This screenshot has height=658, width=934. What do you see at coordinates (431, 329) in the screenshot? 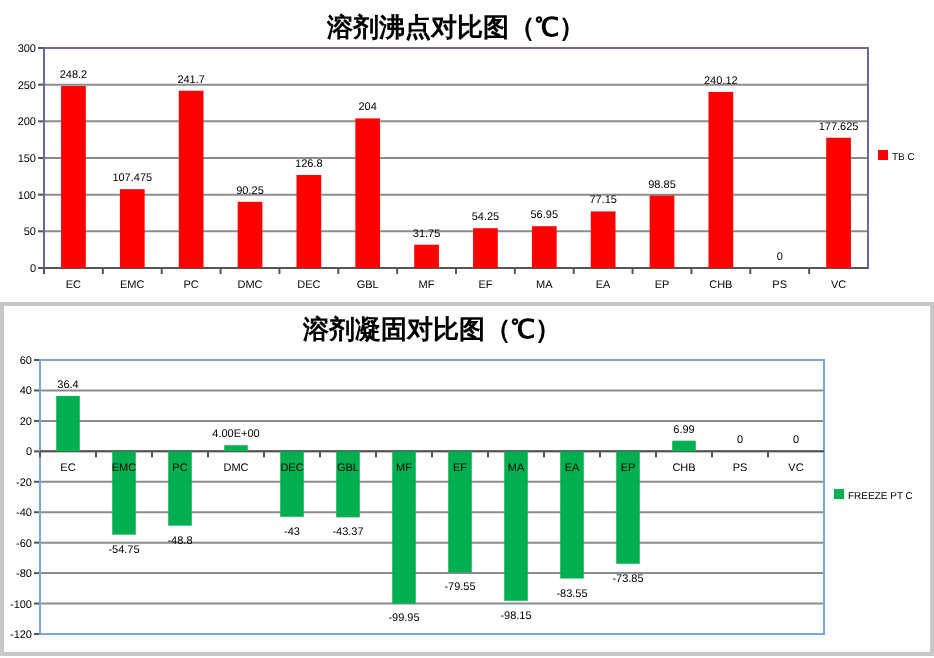
I see `chart-title: 溶剂凝固对比图（℃）` at bounding box center [431, 329].